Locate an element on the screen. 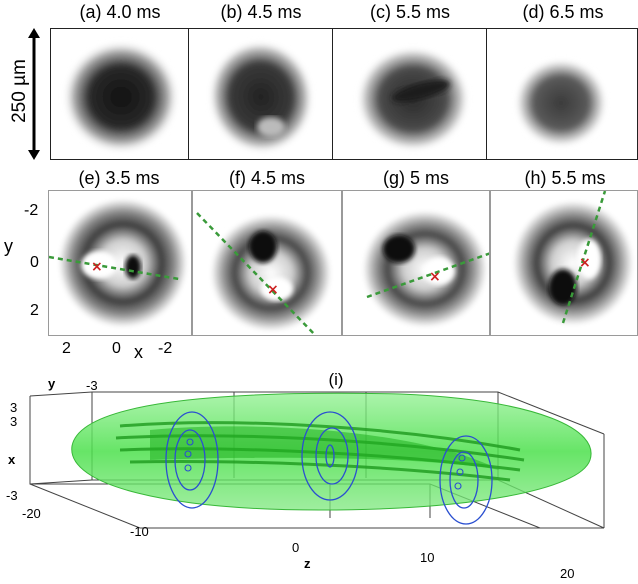  panel-e-image: × is located at coordinates (120, 263).